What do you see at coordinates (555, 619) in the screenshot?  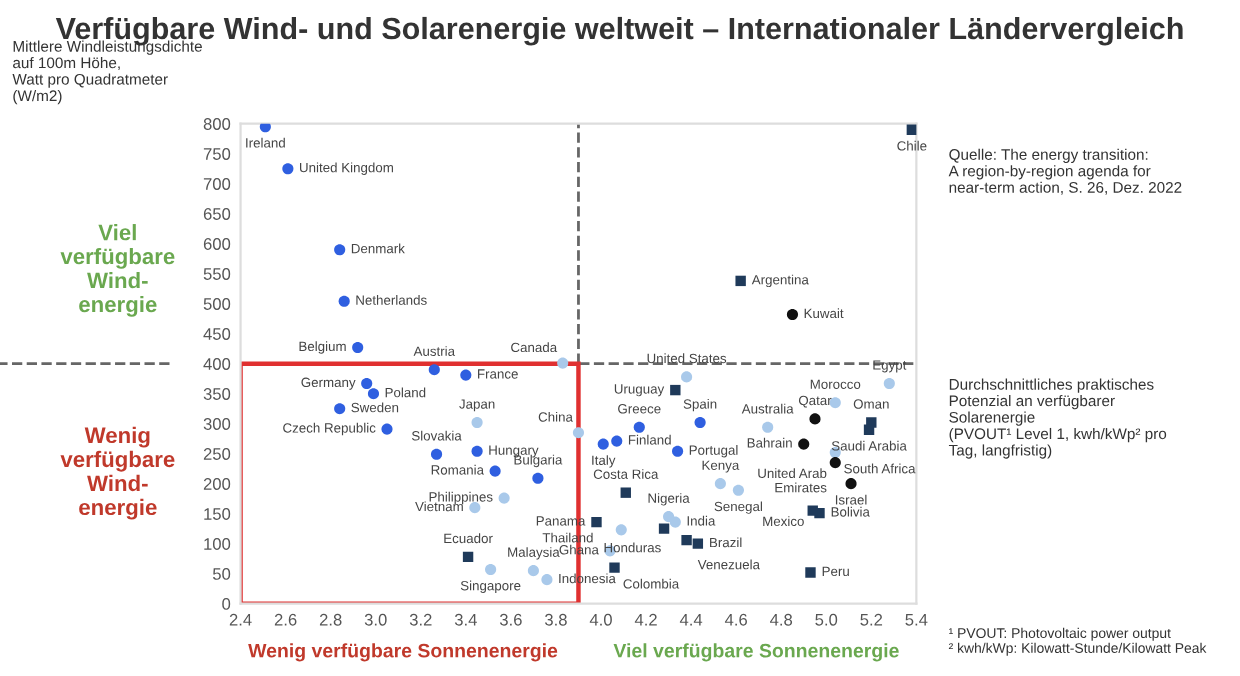 I see `x-tick-label: 3.8` at bounding box center [555, 619].